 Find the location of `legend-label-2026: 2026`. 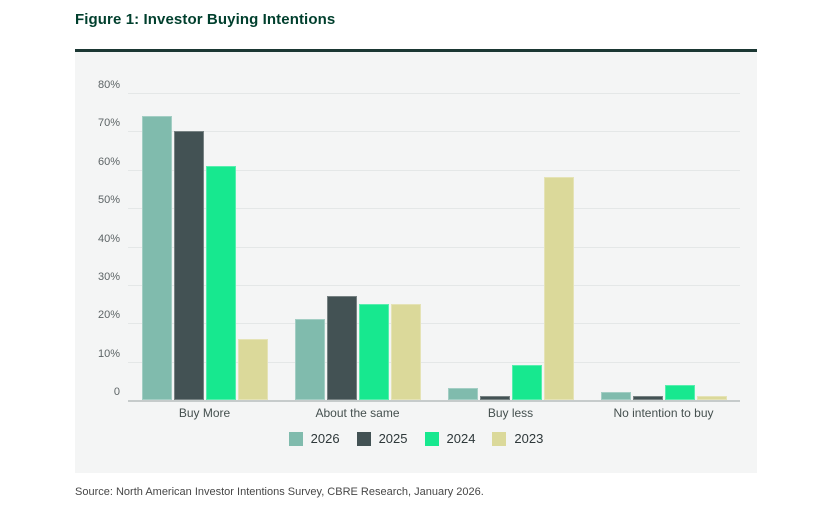

legend-label-2026: 2026 is located at coordinates (325, 438).